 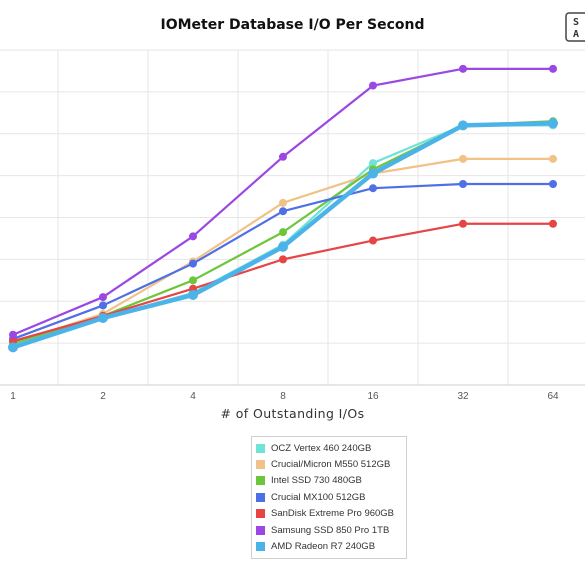 I want to click on x-axis-label: # of Outstanding I/Os, so click(x=292, y=413).